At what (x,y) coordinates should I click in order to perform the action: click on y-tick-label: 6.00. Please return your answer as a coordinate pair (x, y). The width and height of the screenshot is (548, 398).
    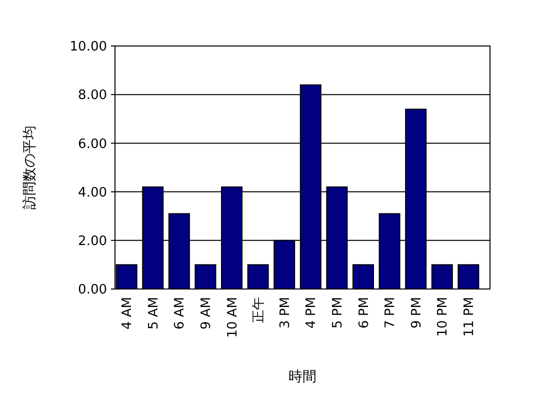
    Looking at the image, I should click on (92, 144).